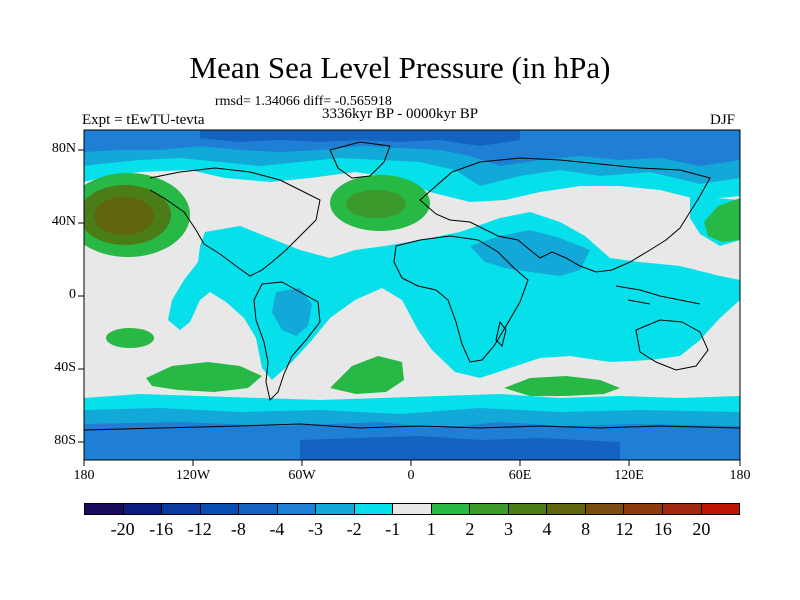  I want to click on colorbar-label: -3, so click(316, 529).